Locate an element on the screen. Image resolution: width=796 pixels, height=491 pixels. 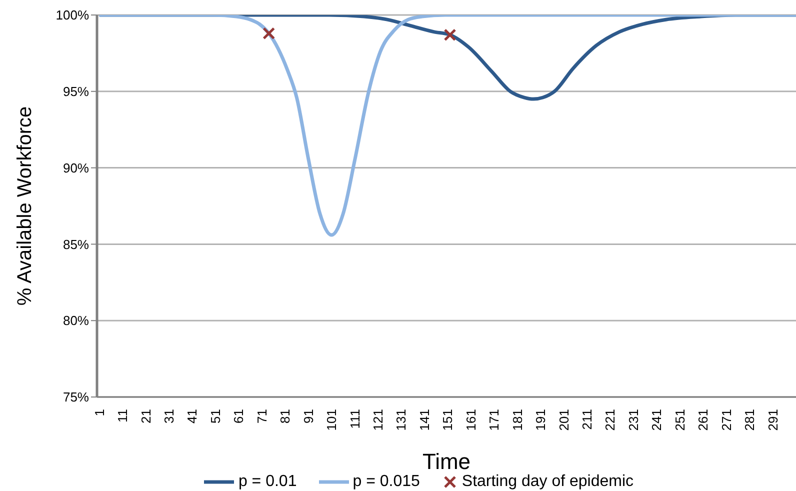
x-tick-label: 21 is located at coordinates (146, 416).